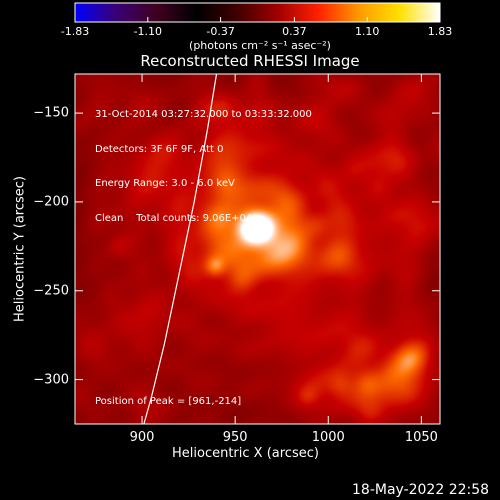 The image size is (500, 500). I want to click on colorbar-units: (photons cm⁻² s⁻¹ asec⁻²), so click(260, 45).